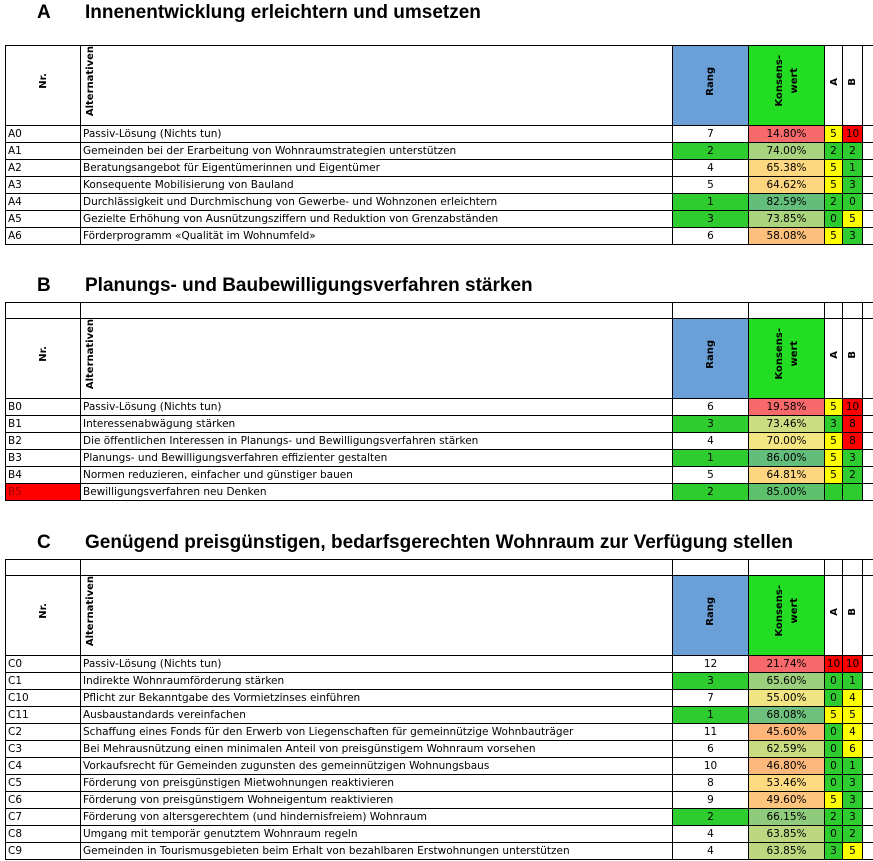 The width and height of the screenshot is (873, 861). What do you see at coordinates (833, 492) in the screenshot?
I see `a-cell` at bounding box center [833, 492].